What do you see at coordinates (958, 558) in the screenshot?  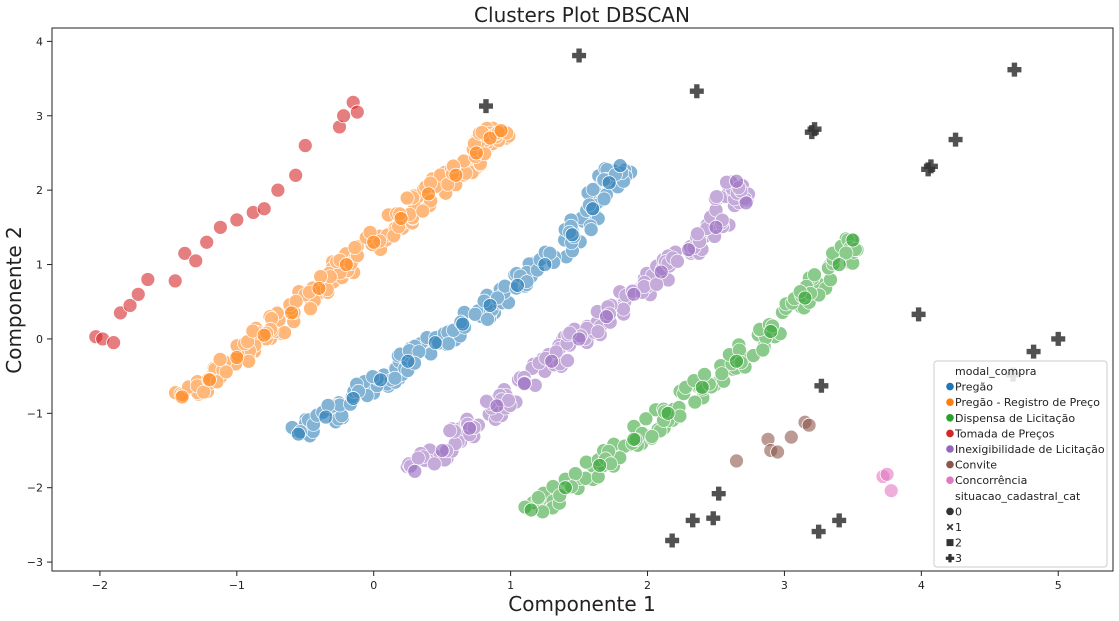 I see `legend-label: 3` at bounding box center [958, 558].